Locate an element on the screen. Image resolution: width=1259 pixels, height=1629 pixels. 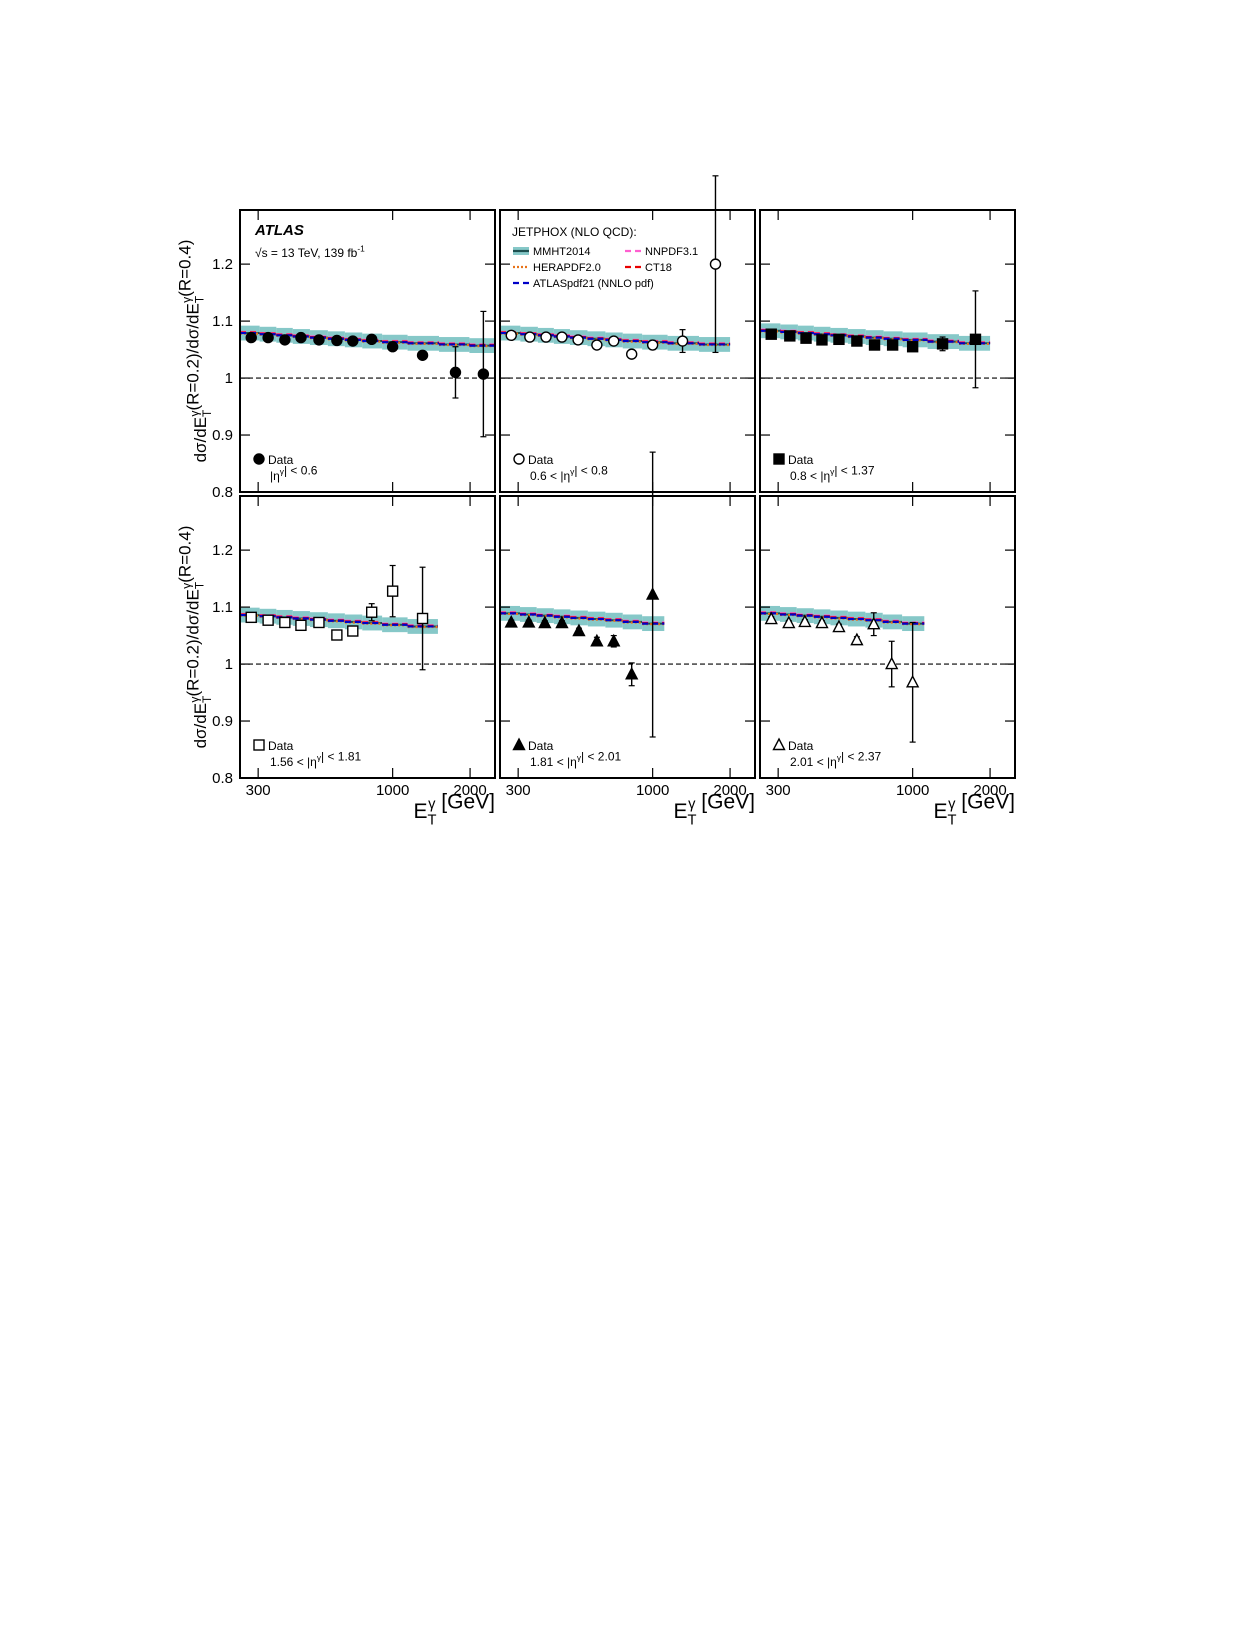
region-label: 0.8 < |ηγ| < 1.37 is located at coordinates (832, 473).